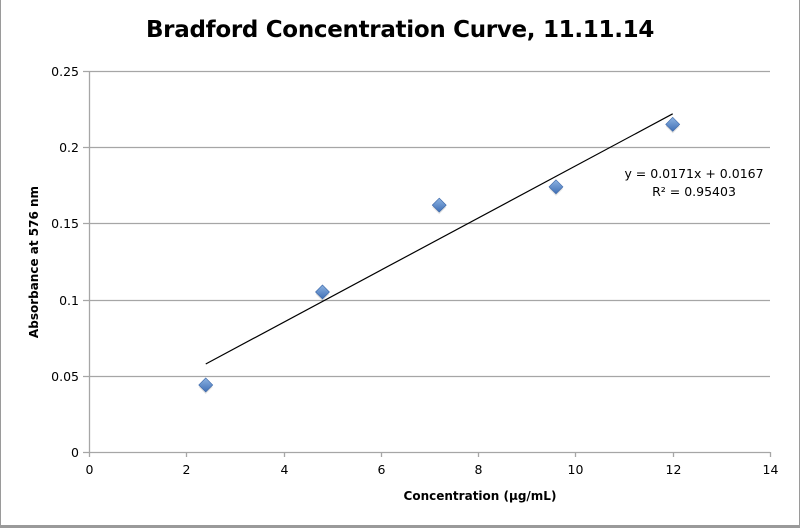 This screenshot has width=800, height=528. I want to click on x-tick-label: 8, so click(479, 469).